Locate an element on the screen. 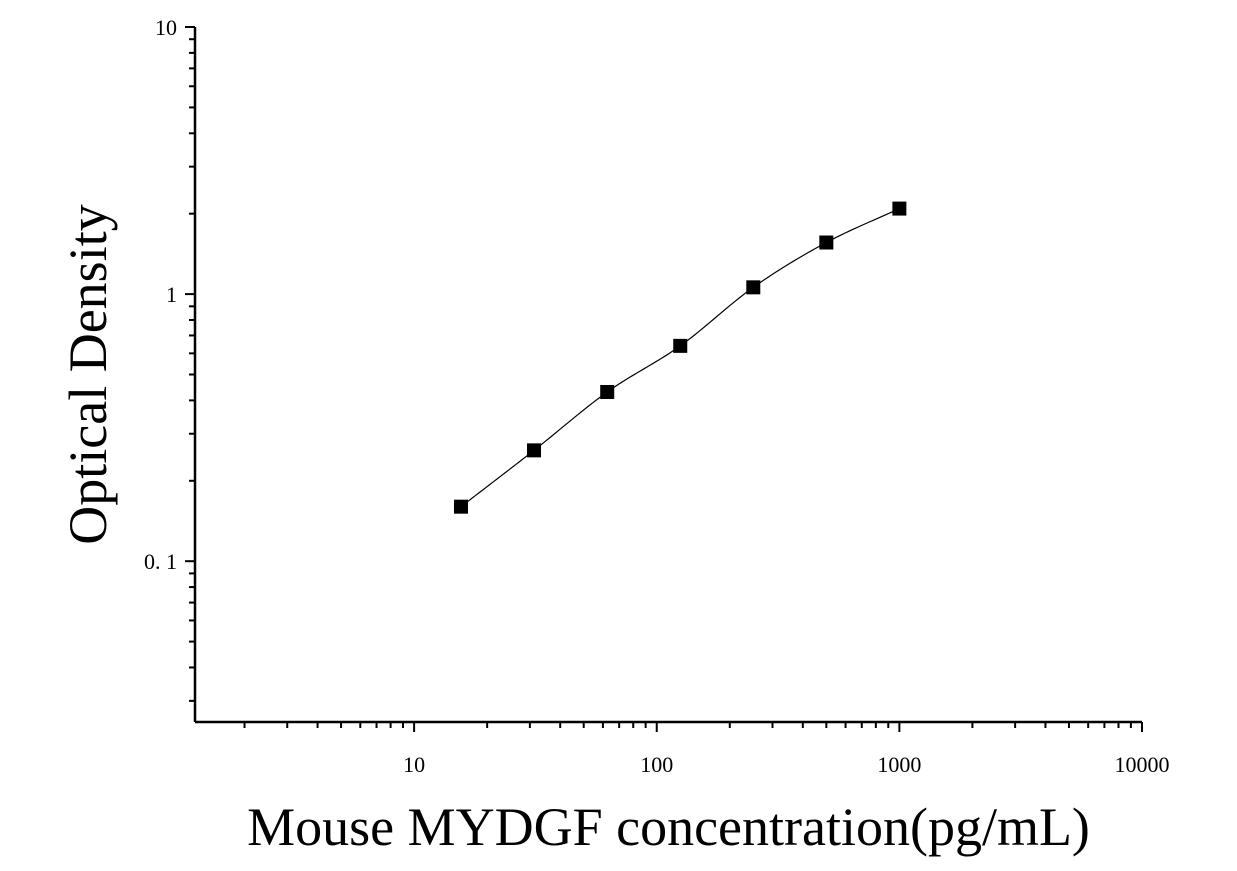  data-points is located at coordinates (680, 357).